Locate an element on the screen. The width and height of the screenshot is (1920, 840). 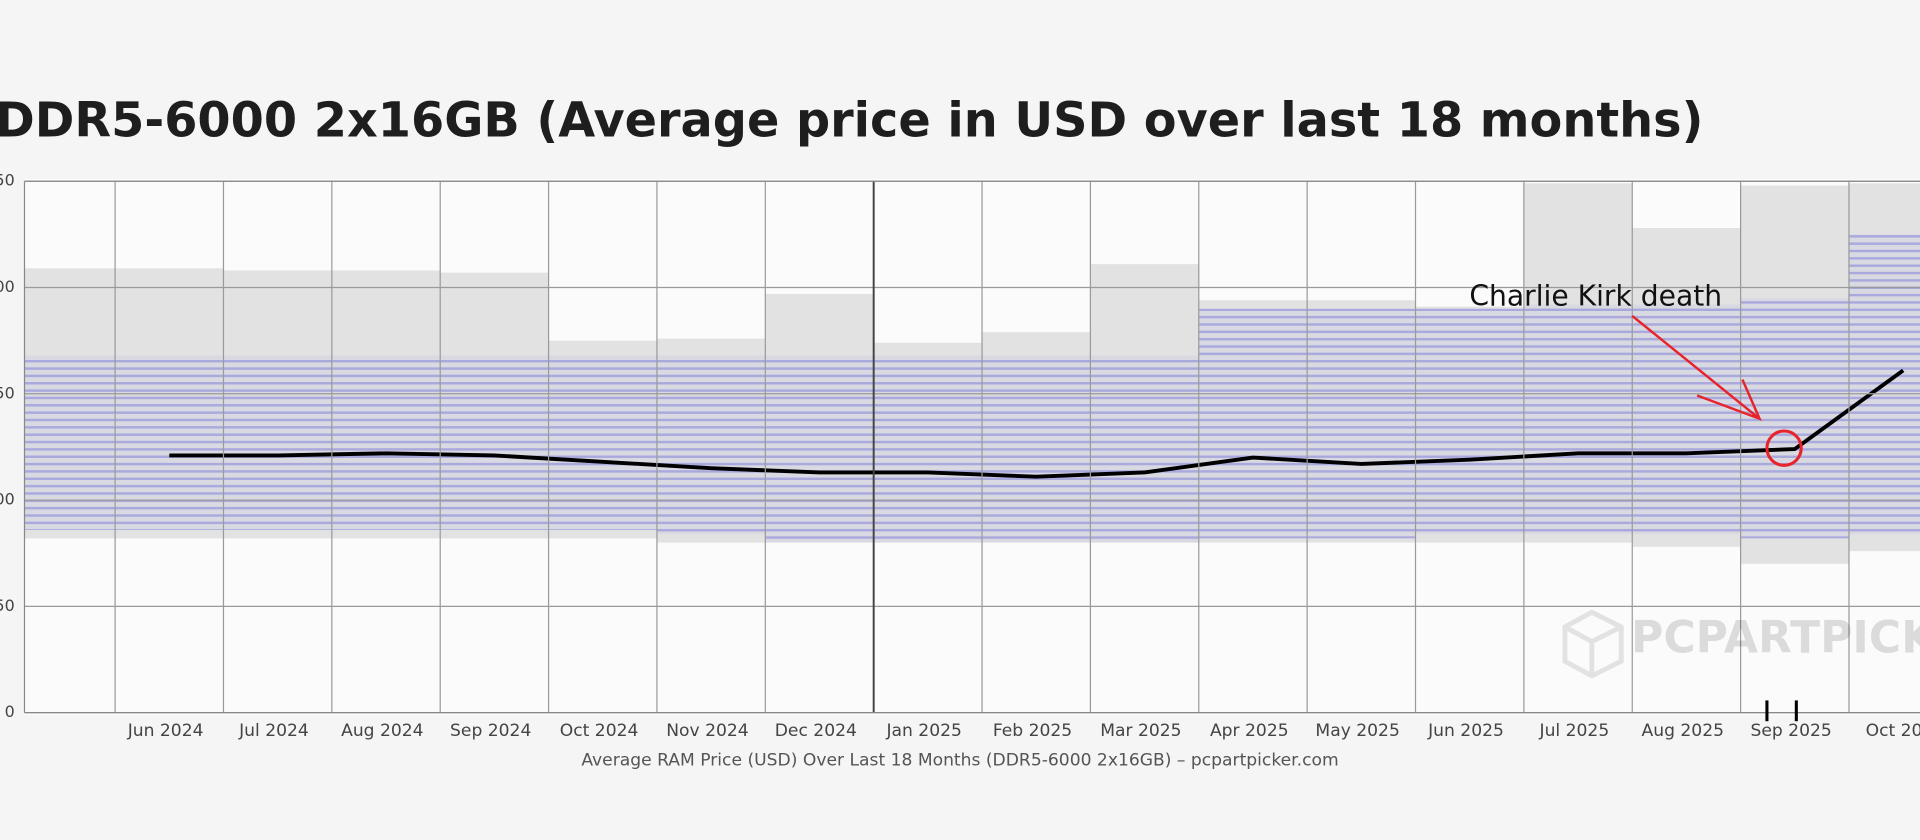
x-tick-label: Nov 2024 is located at coordinates (707, 731).